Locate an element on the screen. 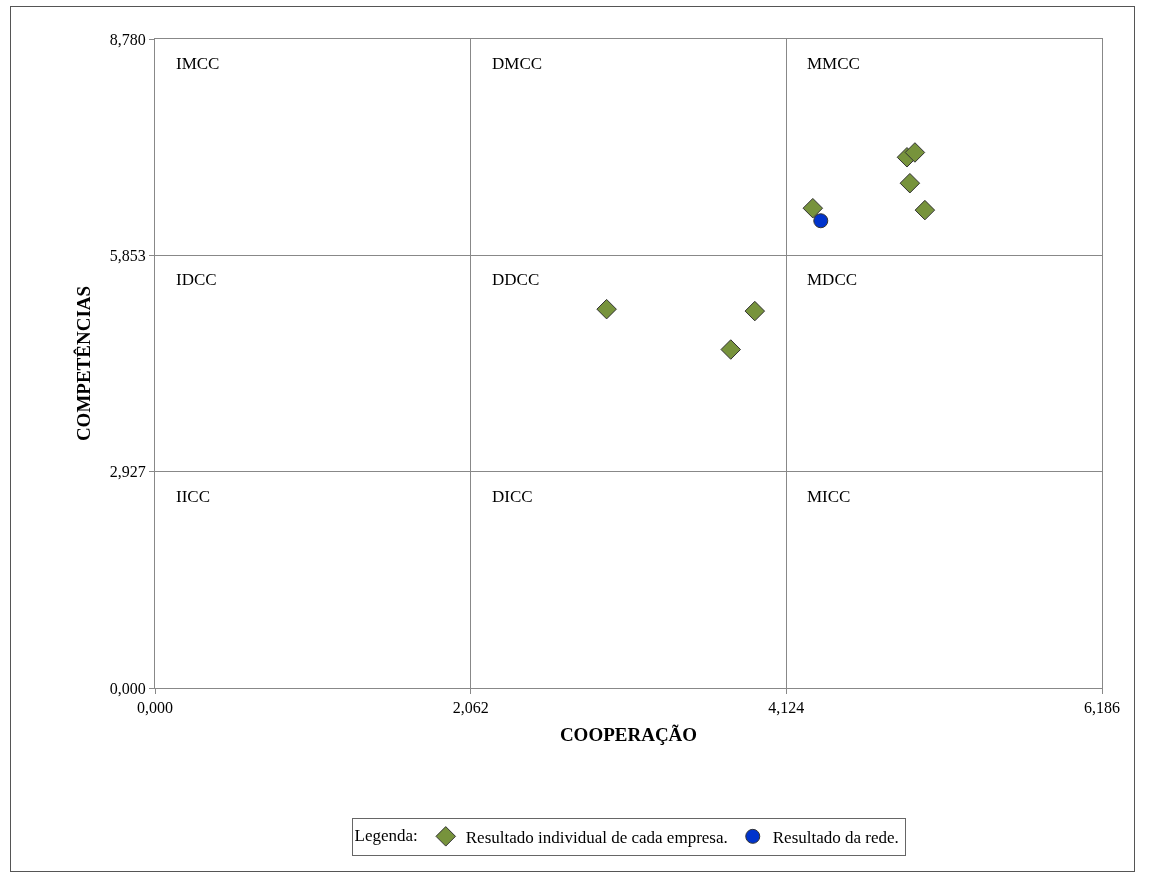  x-tick-label: 0,000 is located at coordinates (155, 708).